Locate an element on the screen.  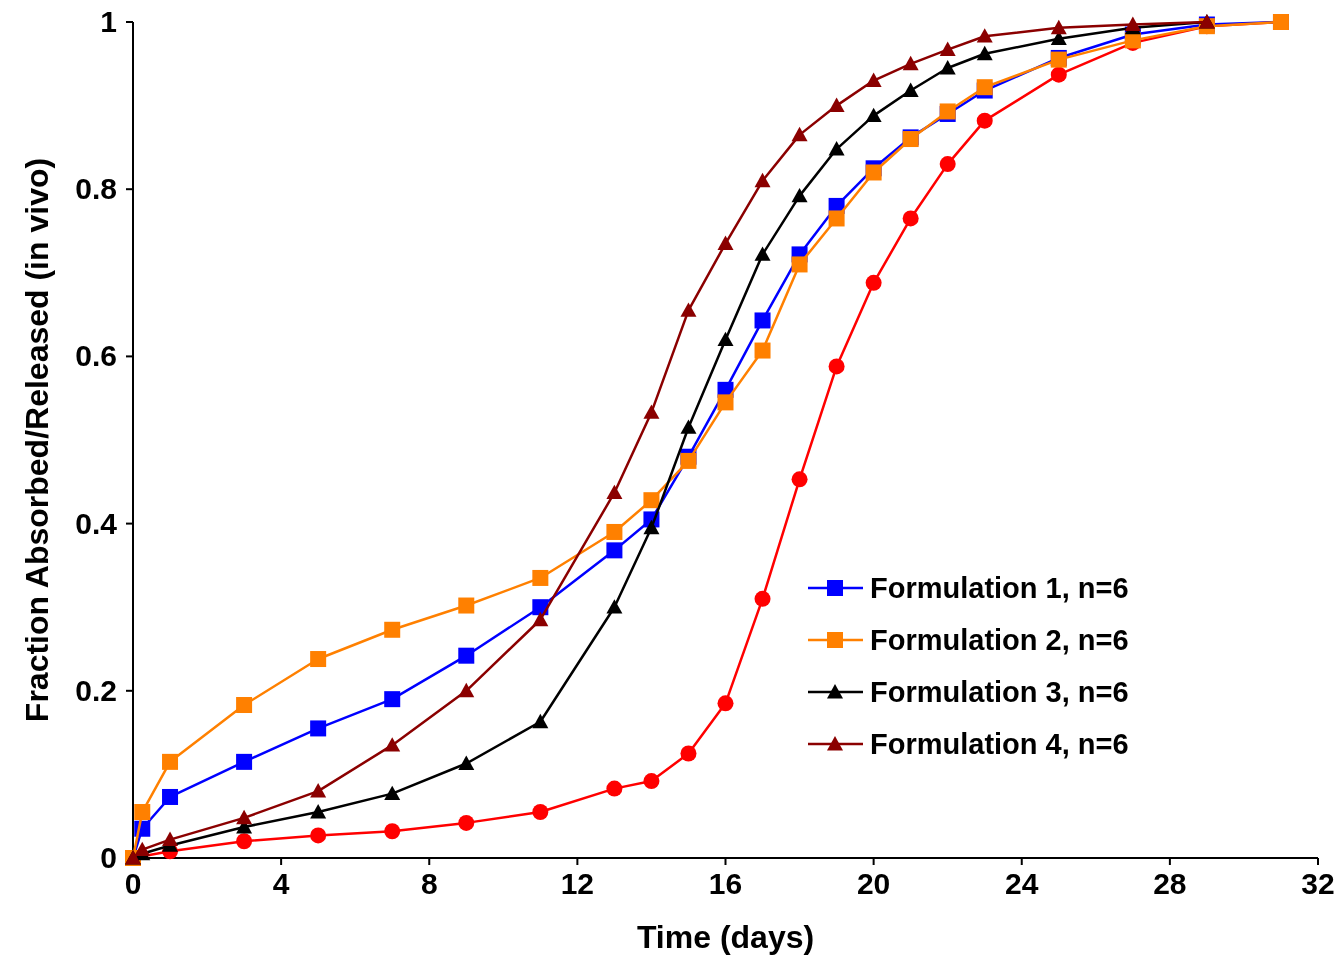
legend-label: Formulation 3, n=6 is located at coordinates (999, 692).